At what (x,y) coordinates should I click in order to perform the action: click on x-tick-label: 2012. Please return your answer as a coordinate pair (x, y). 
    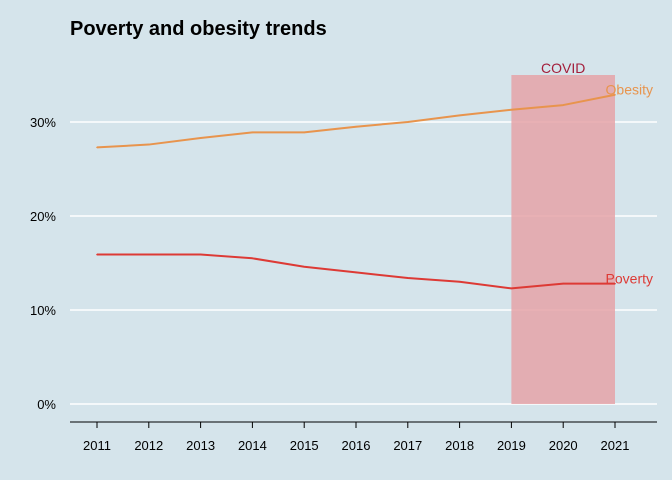
    Looking at the image, I should click on (148, 445).